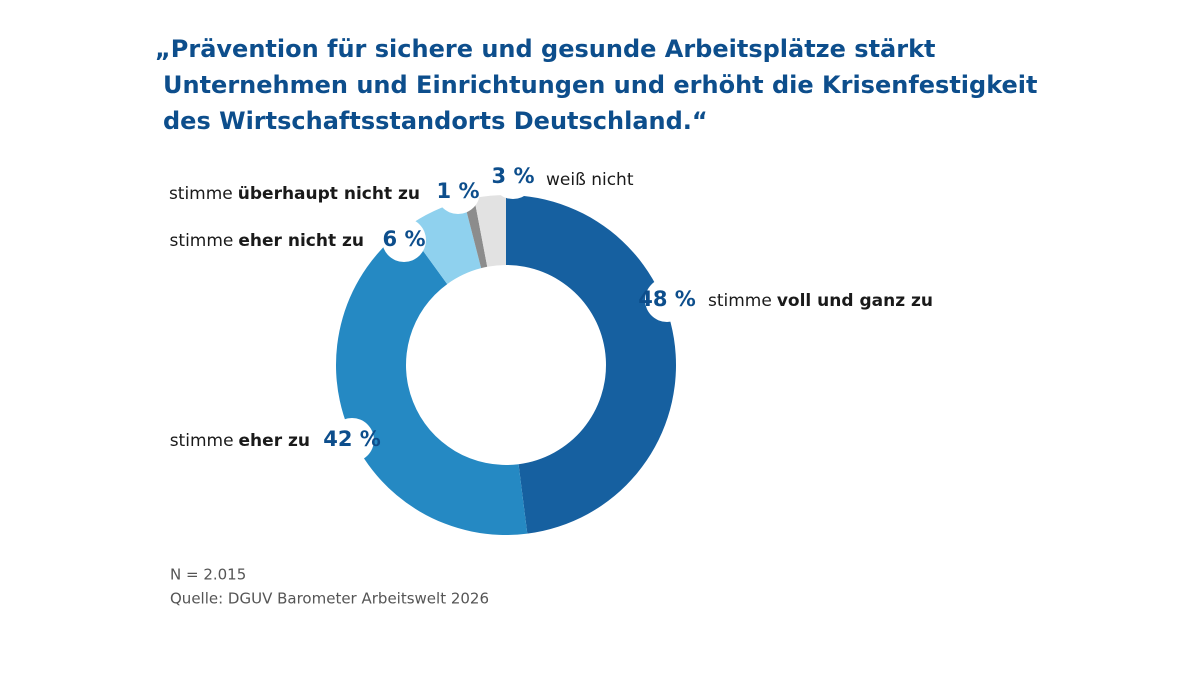 The height and width of the screenshot is (675, 1200). I want to click on value-label: 3 %, so click(513, 176).